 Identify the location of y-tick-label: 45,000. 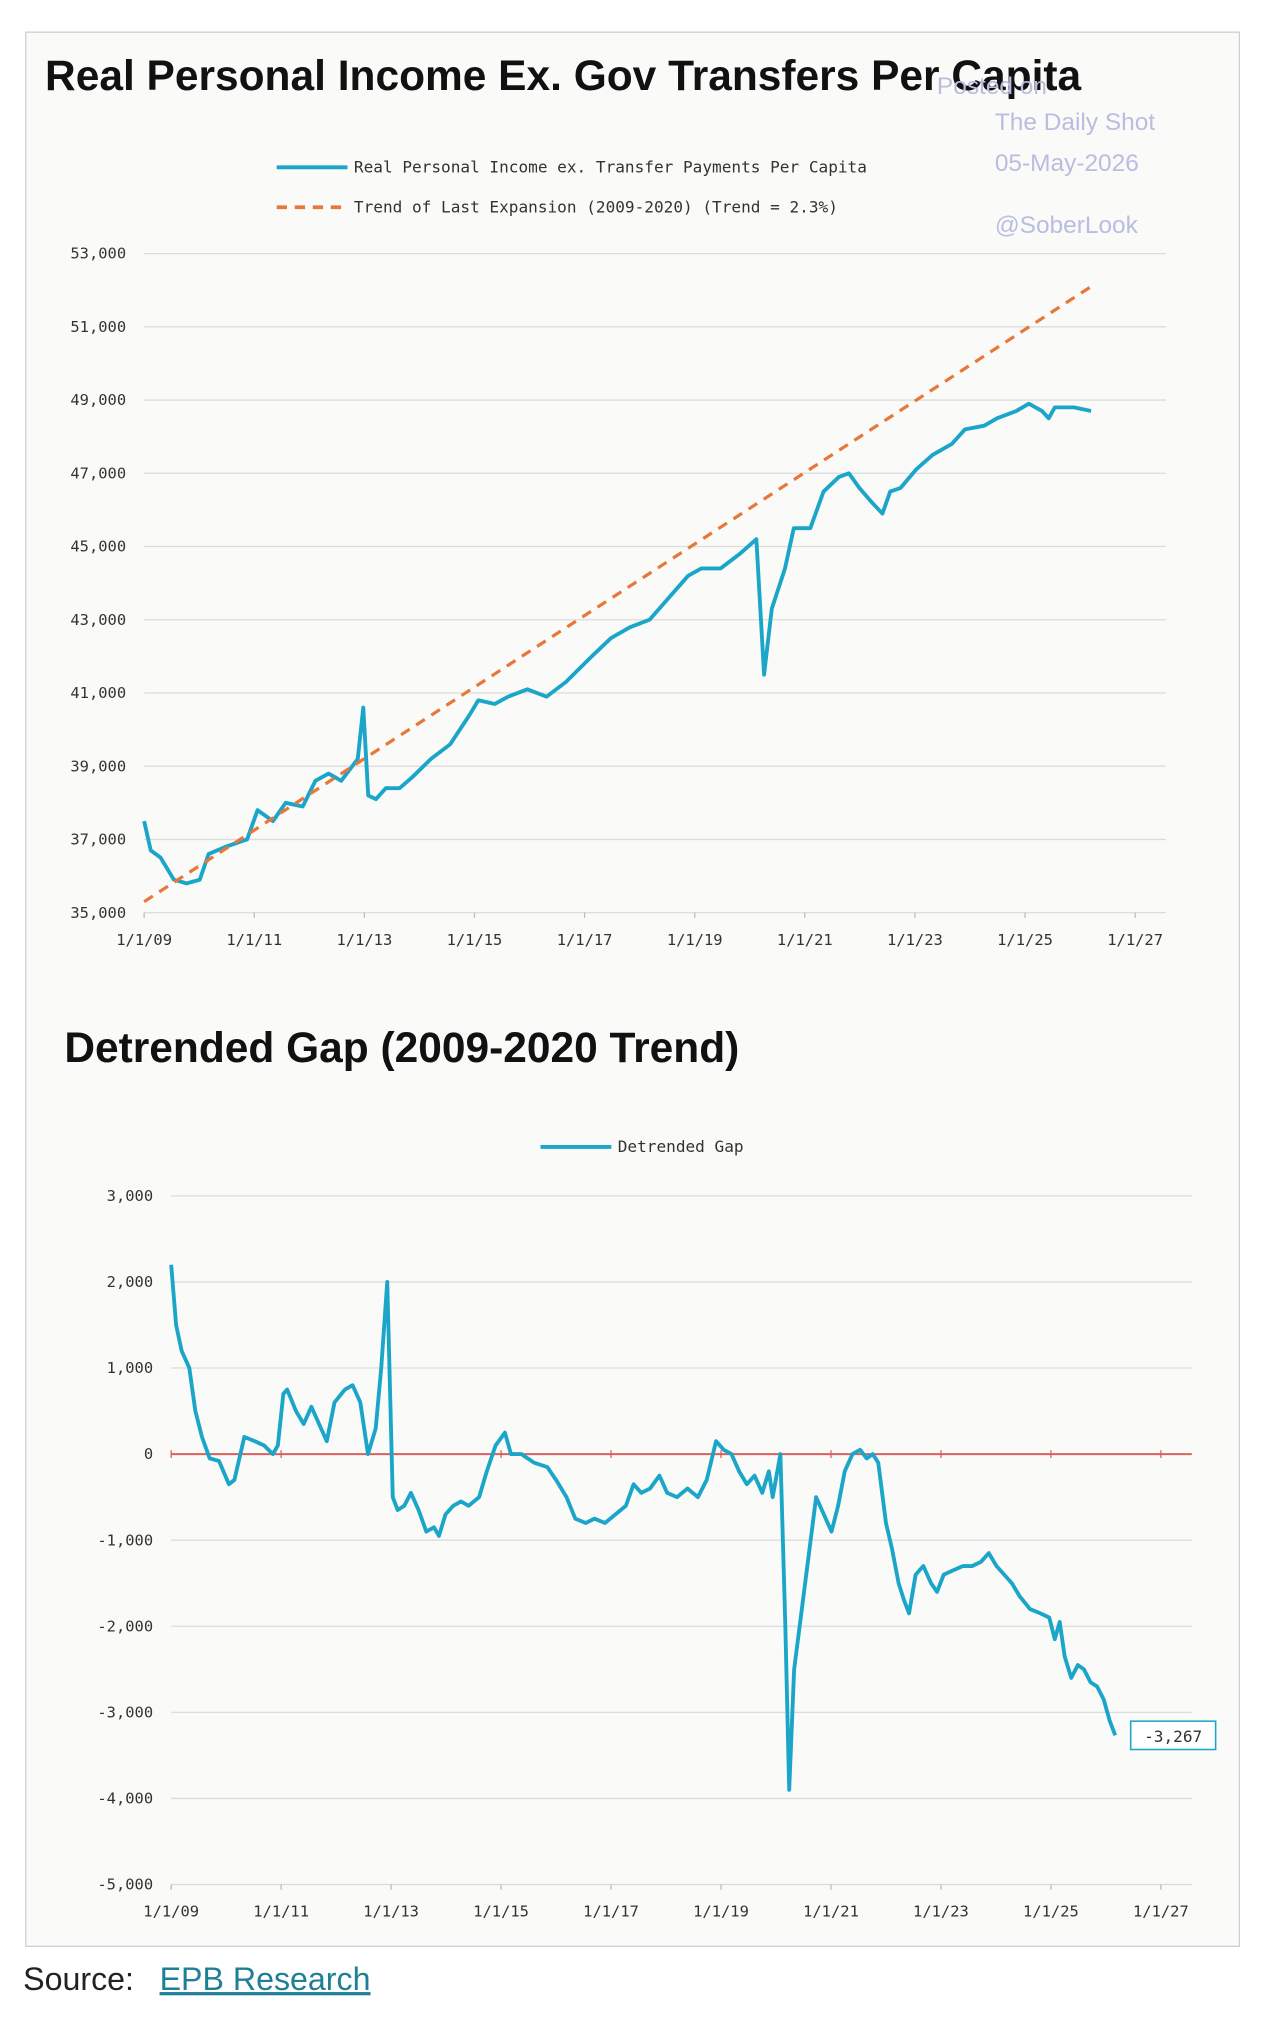
(98, 547).